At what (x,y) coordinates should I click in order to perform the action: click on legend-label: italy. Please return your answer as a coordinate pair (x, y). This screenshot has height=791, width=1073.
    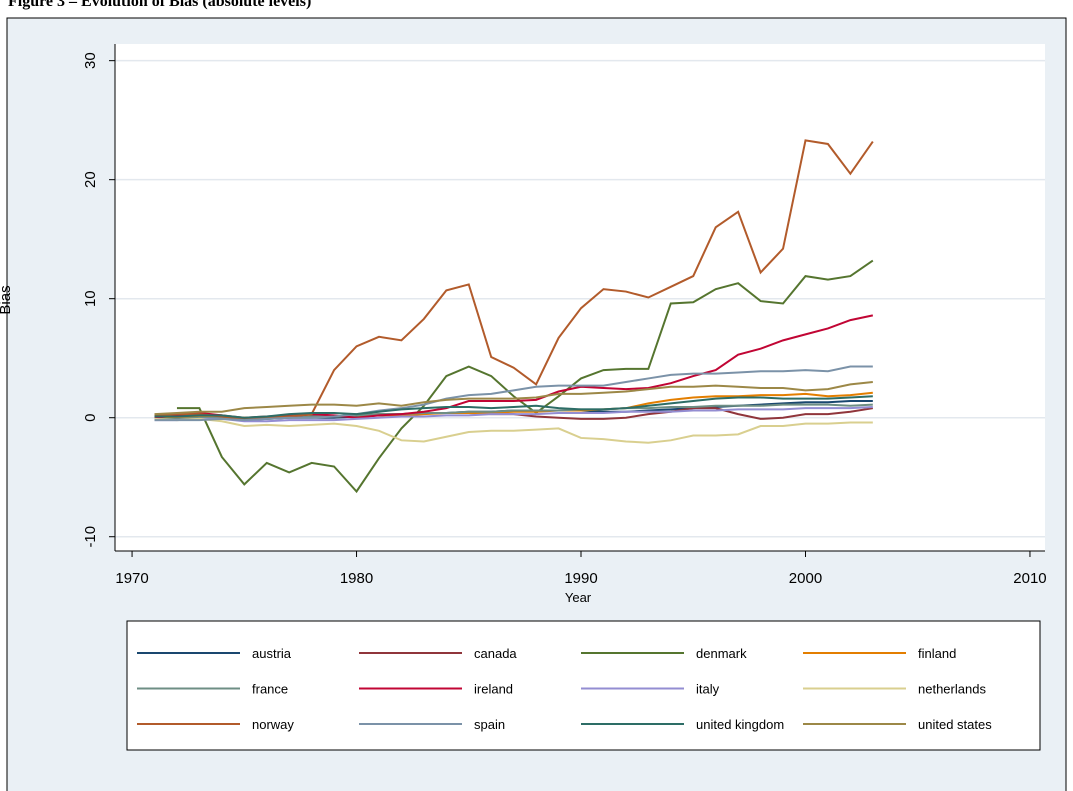
    Looking at the image, I should click on (708, 689).